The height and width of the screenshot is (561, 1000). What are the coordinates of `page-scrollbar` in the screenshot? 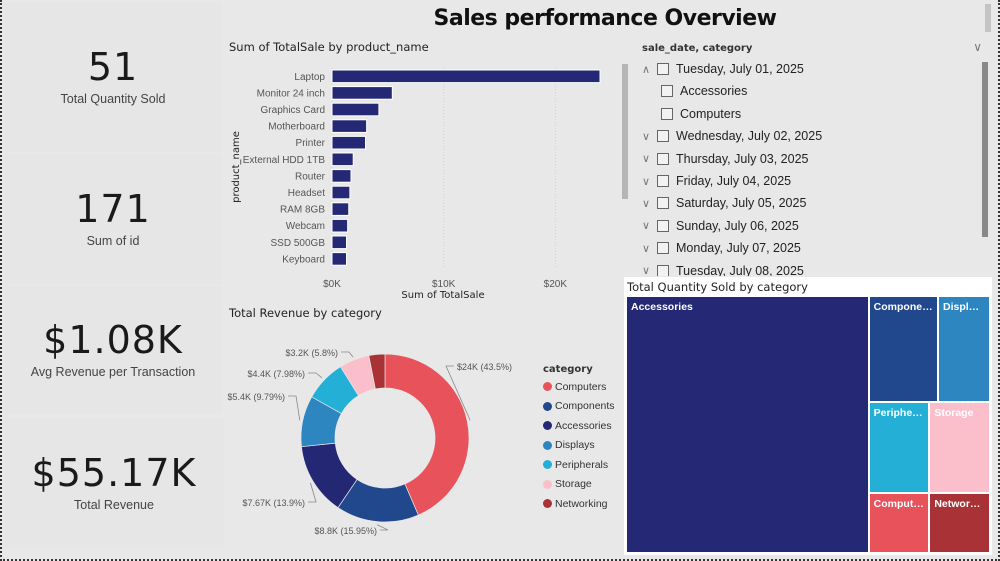 It's located at (988, 18).